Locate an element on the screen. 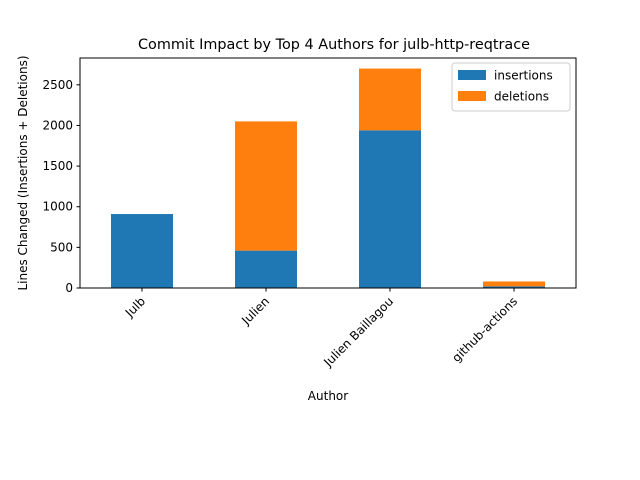  y-tick-label: 2500 is located at coordinates (57, 85).